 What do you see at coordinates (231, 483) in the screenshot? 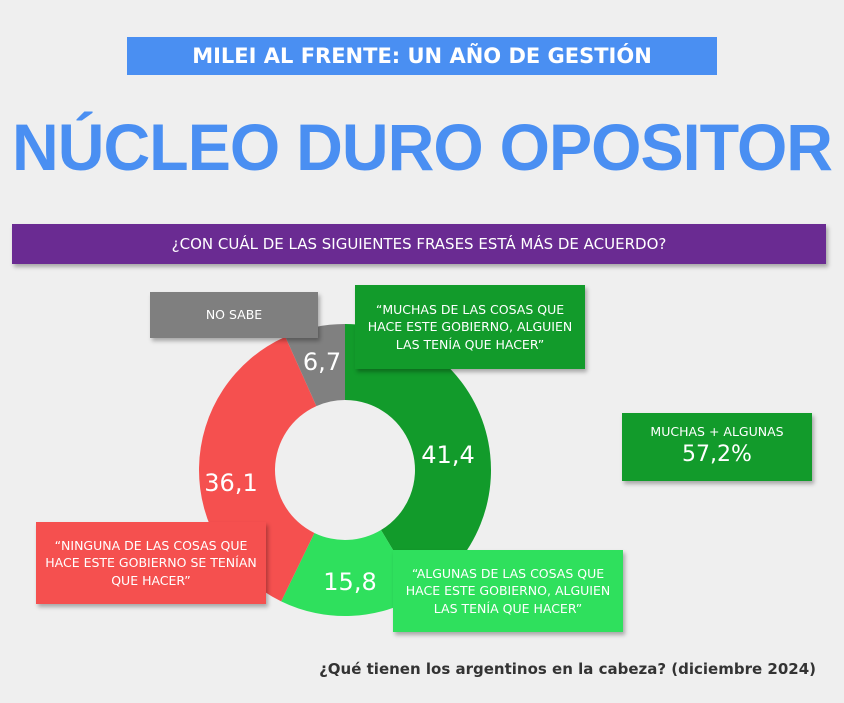
I see `value-label-ninguna: 36,1` at bounding box center [231, 483].